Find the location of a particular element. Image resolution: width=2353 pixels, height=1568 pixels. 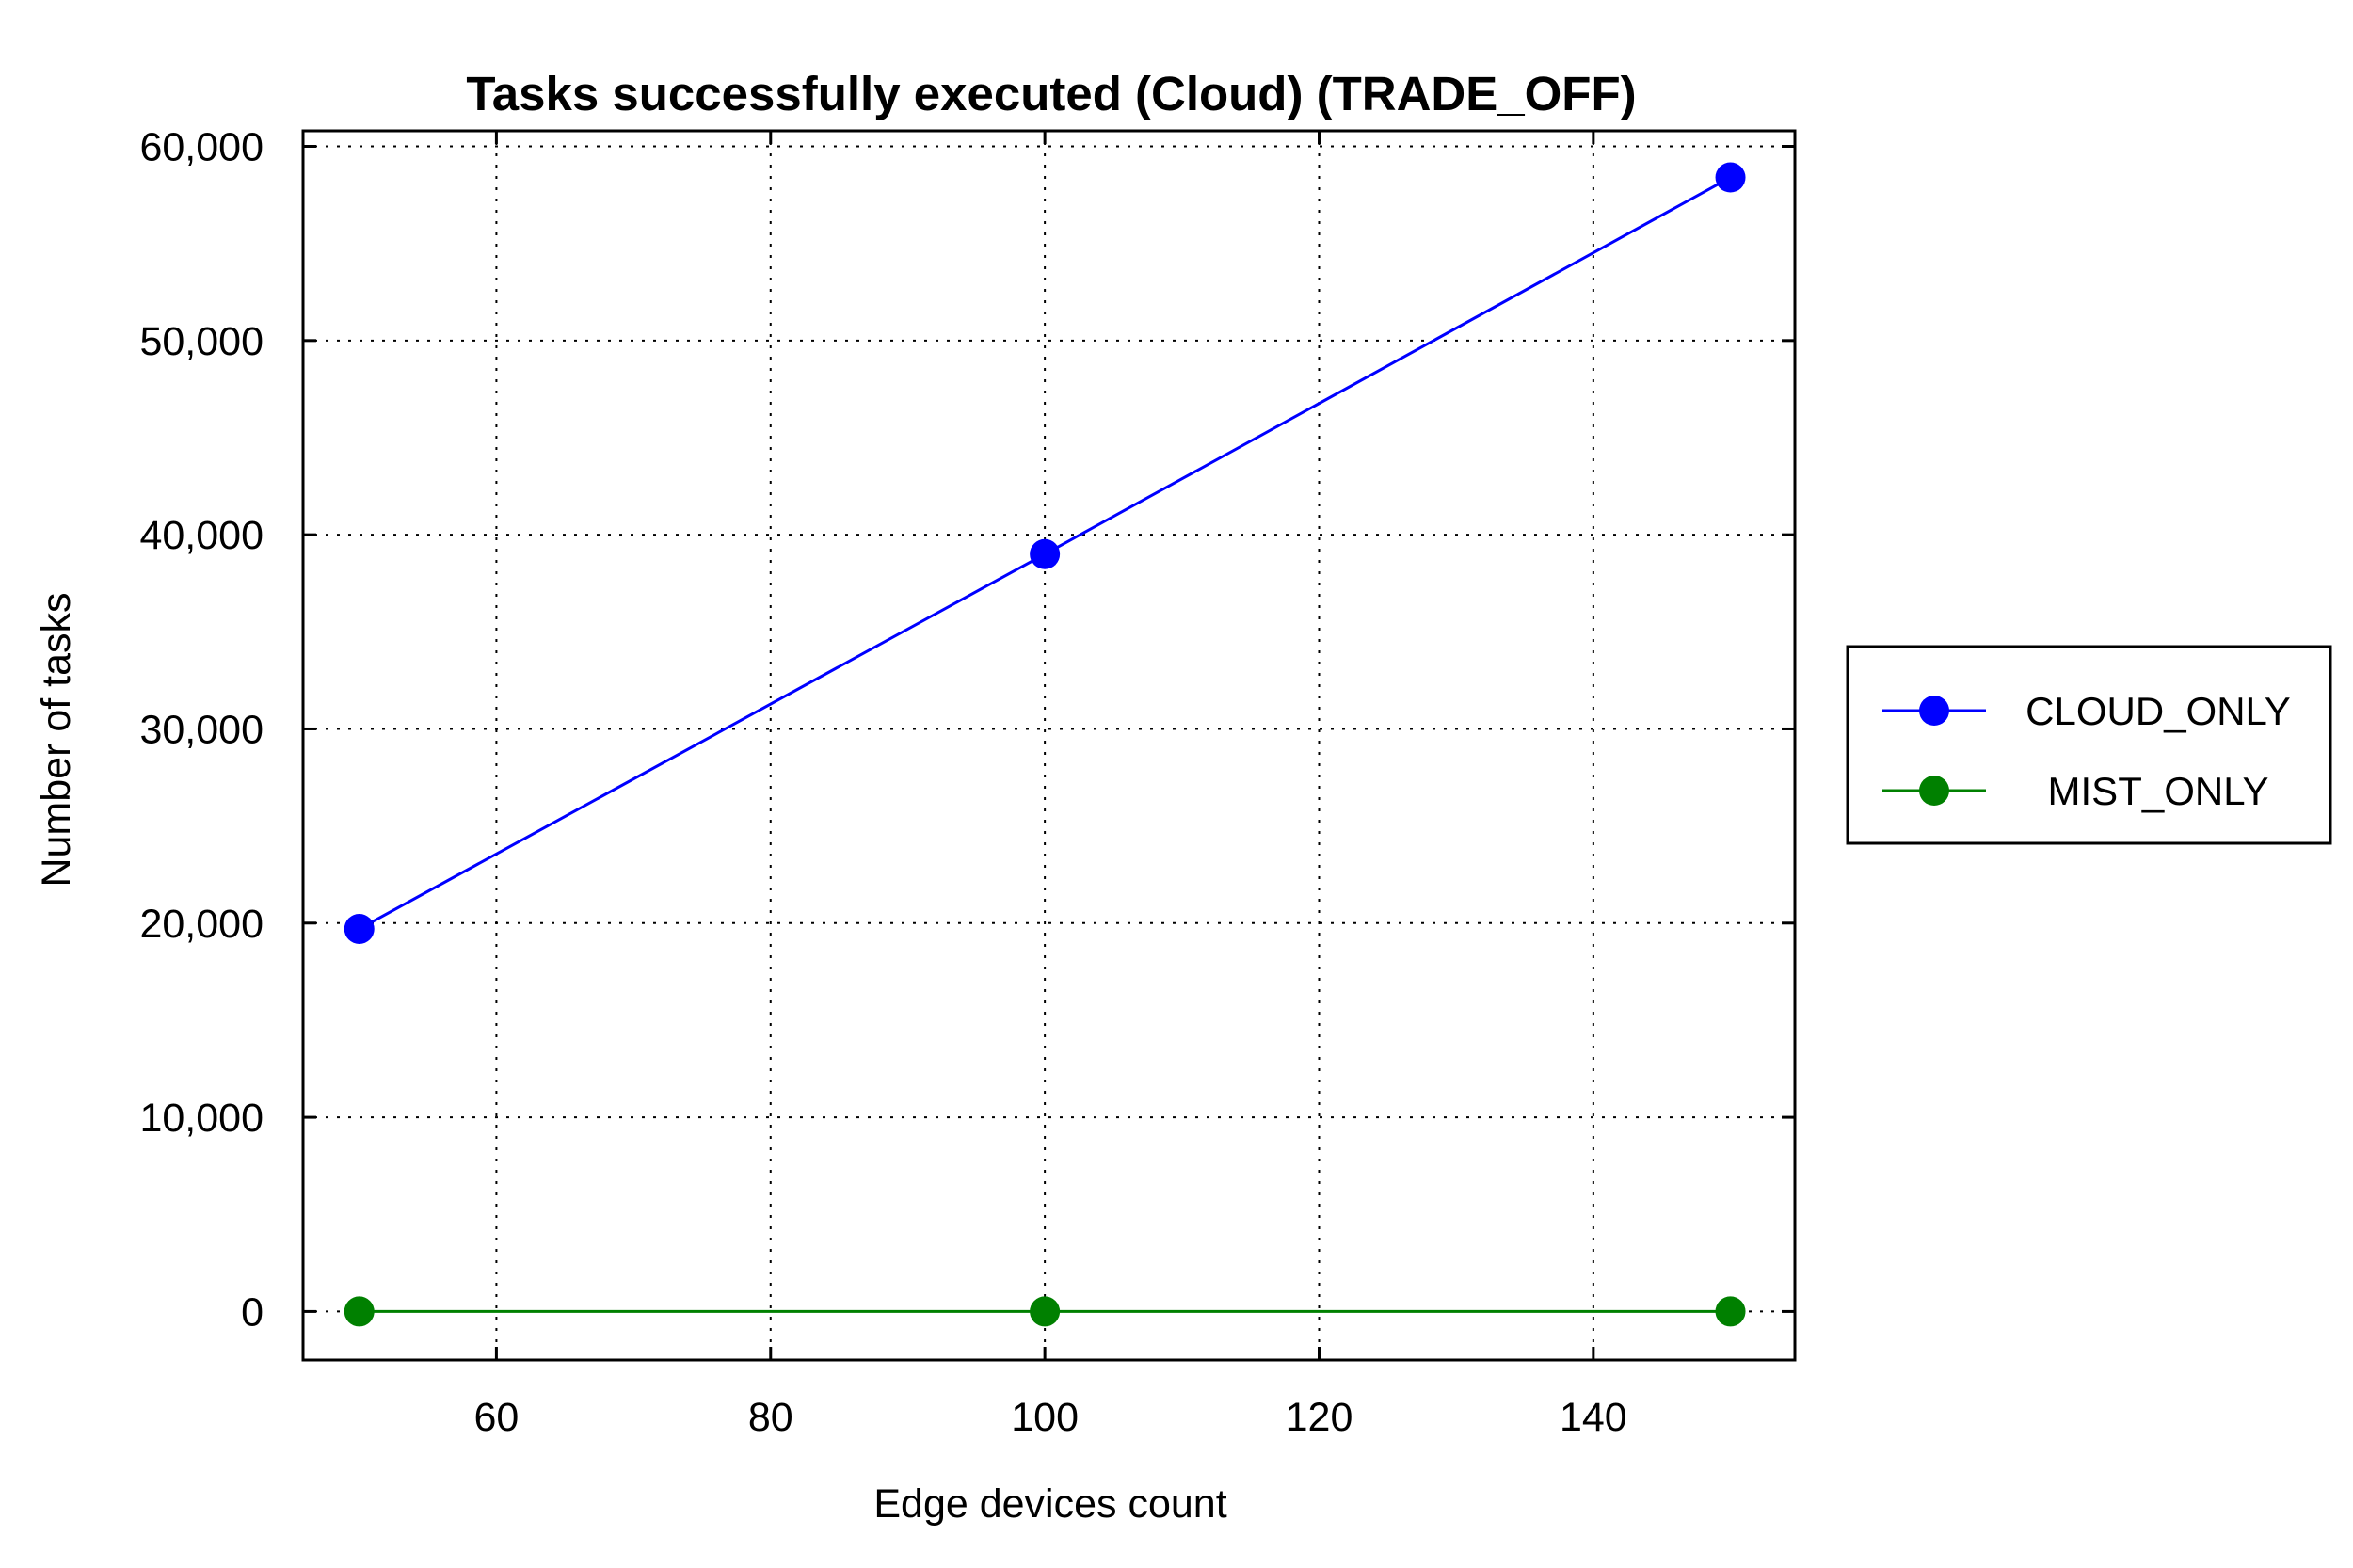

y-tick-label: 30,000 is located at coordinates (202, 729).